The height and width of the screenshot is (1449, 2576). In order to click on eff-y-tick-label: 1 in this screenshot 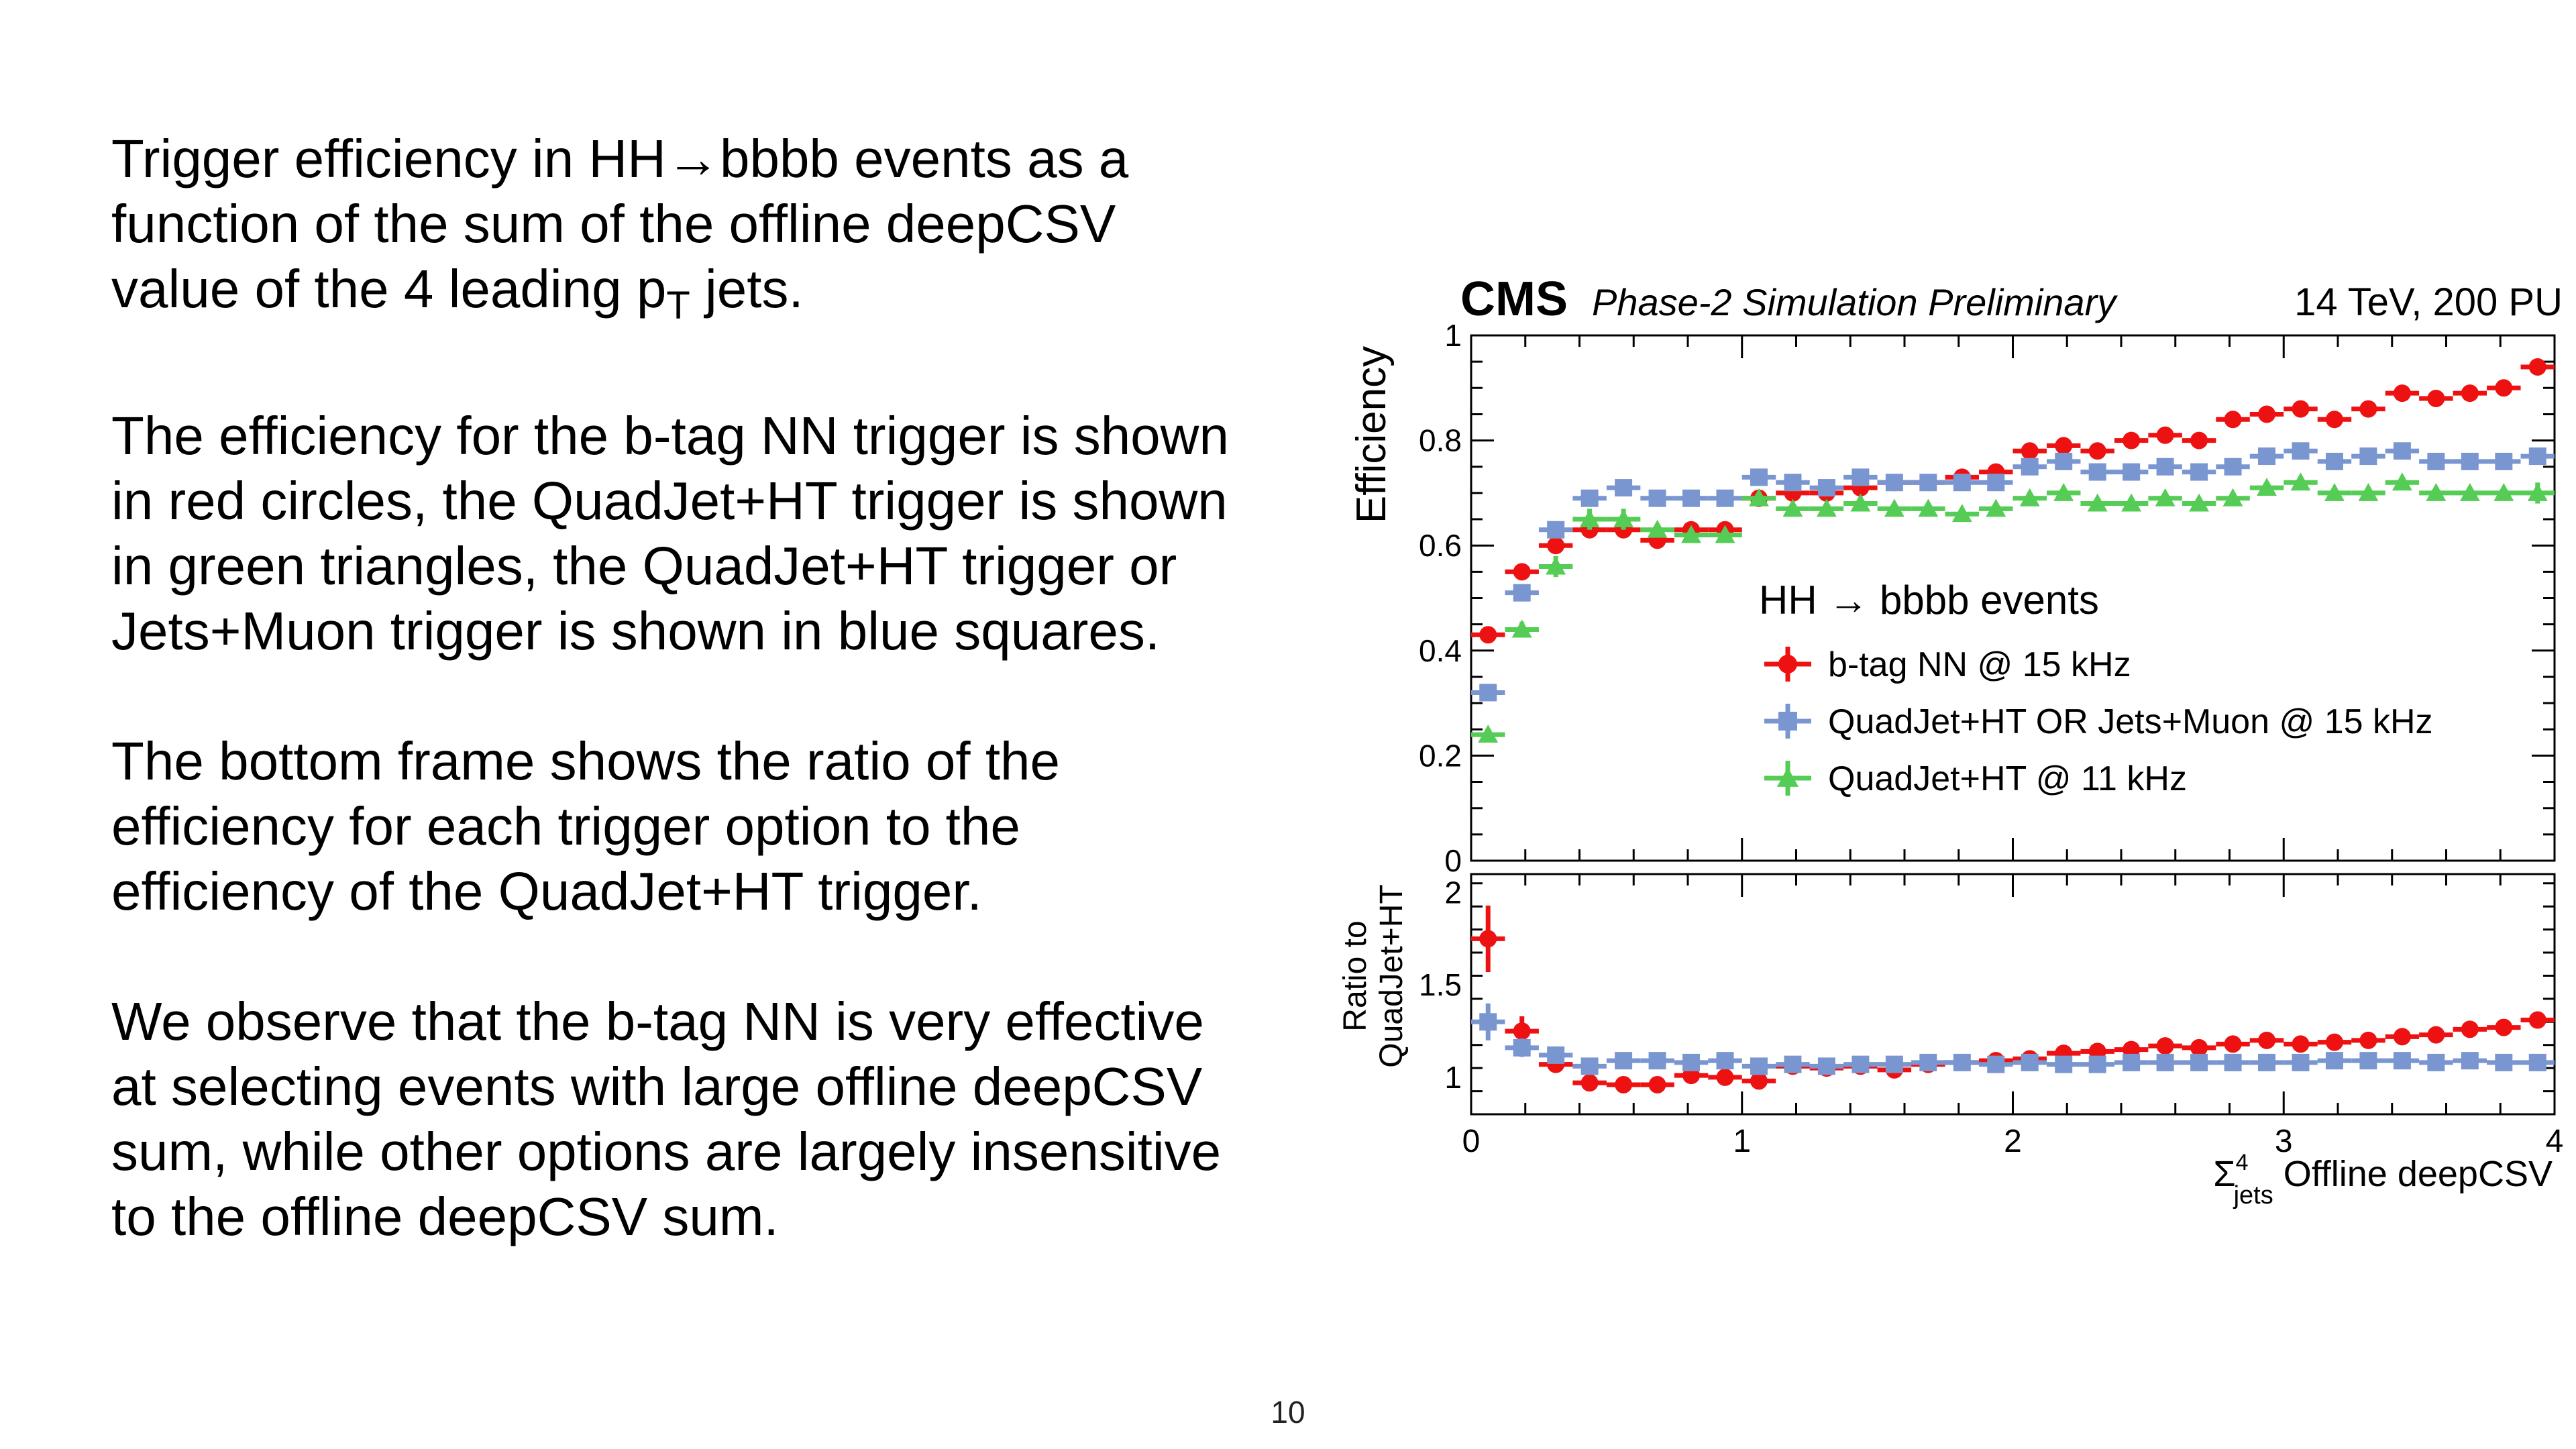, I will do `click(1453, 335)`.